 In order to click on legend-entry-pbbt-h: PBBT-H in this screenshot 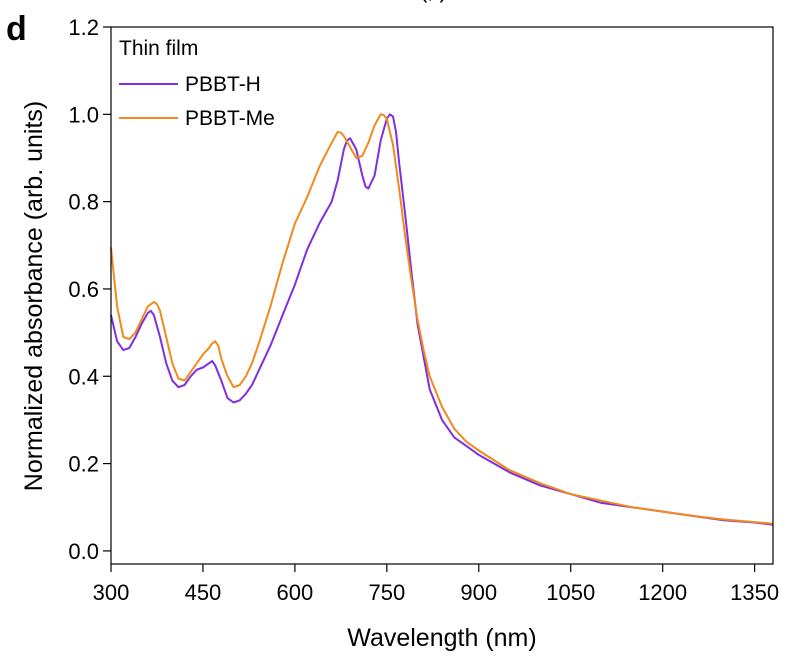, I will do `click(223, 84)`.